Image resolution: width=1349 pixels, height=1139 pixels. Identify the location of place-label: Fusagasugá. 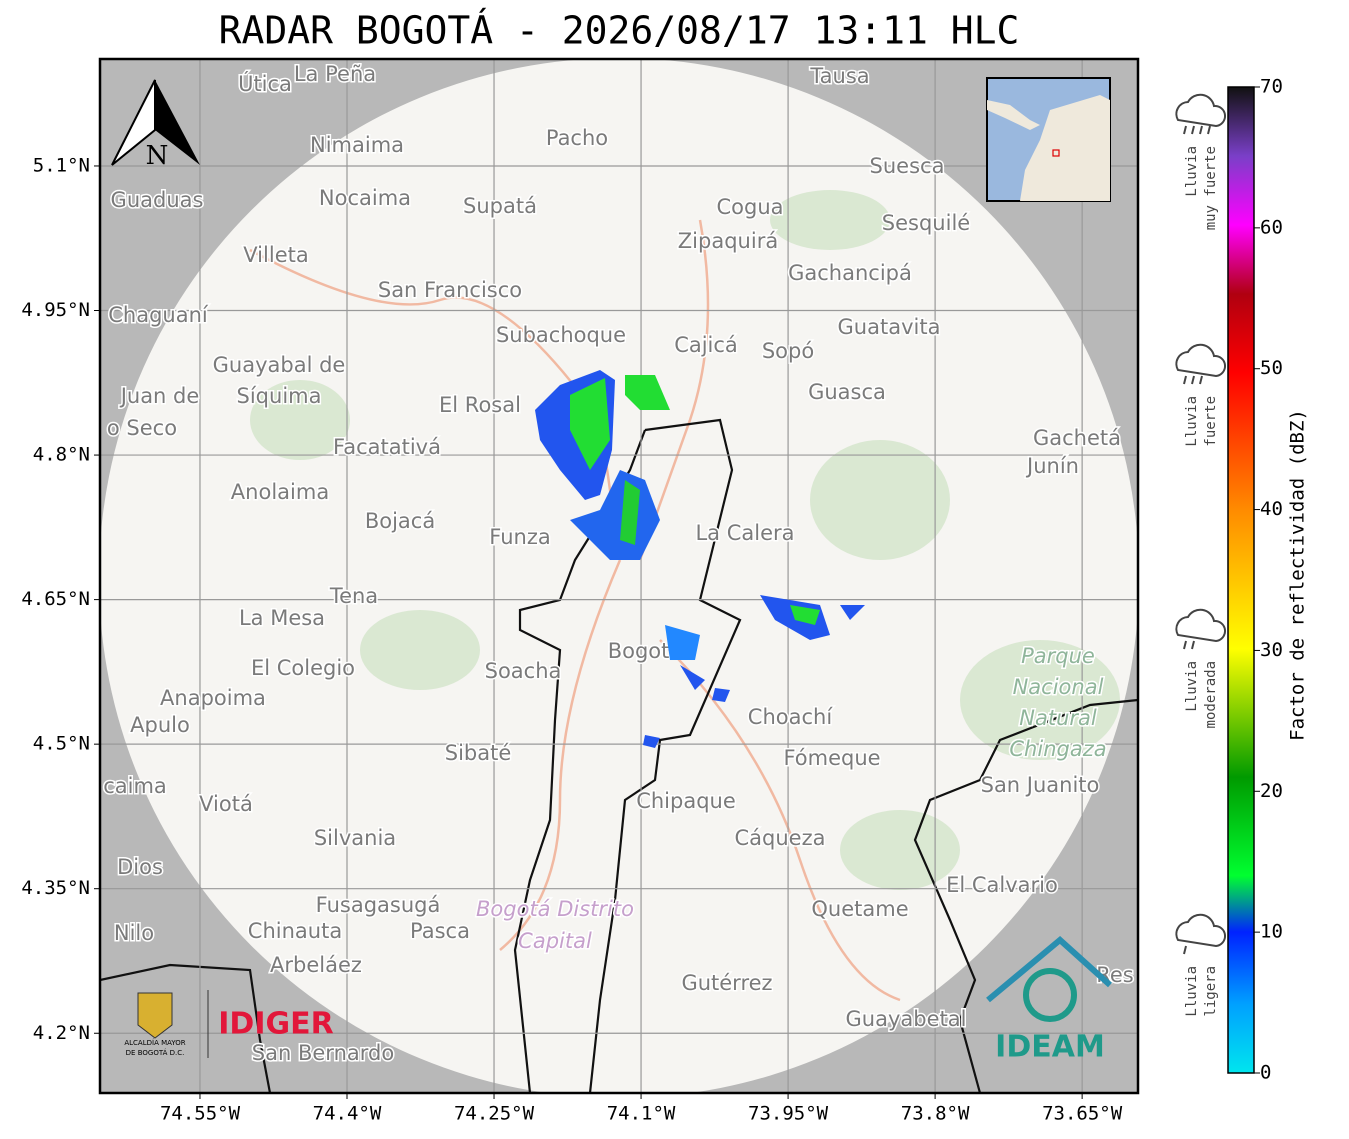
(378, 905).